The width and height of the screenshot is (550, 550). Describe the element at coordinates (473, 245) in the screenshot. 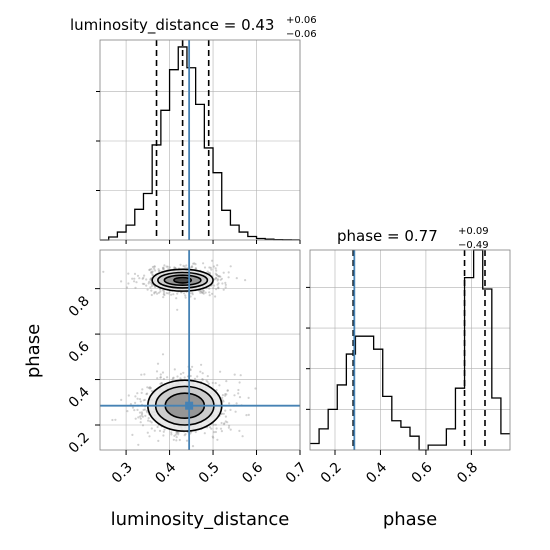

I see `phase-title-minus: −0.49` at that location.